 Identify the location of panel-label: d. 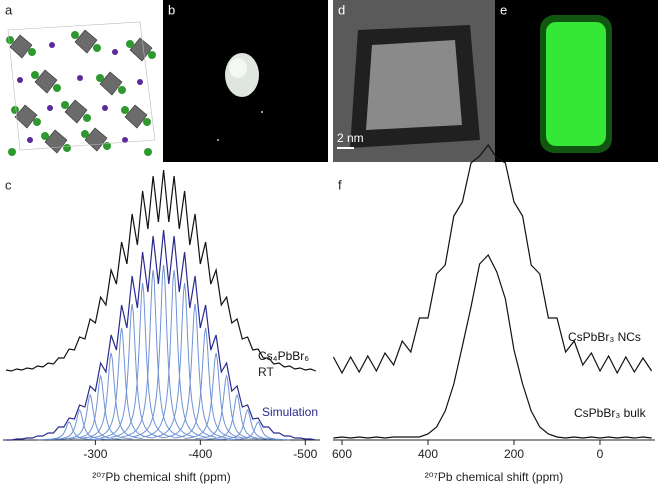
(341, 9).